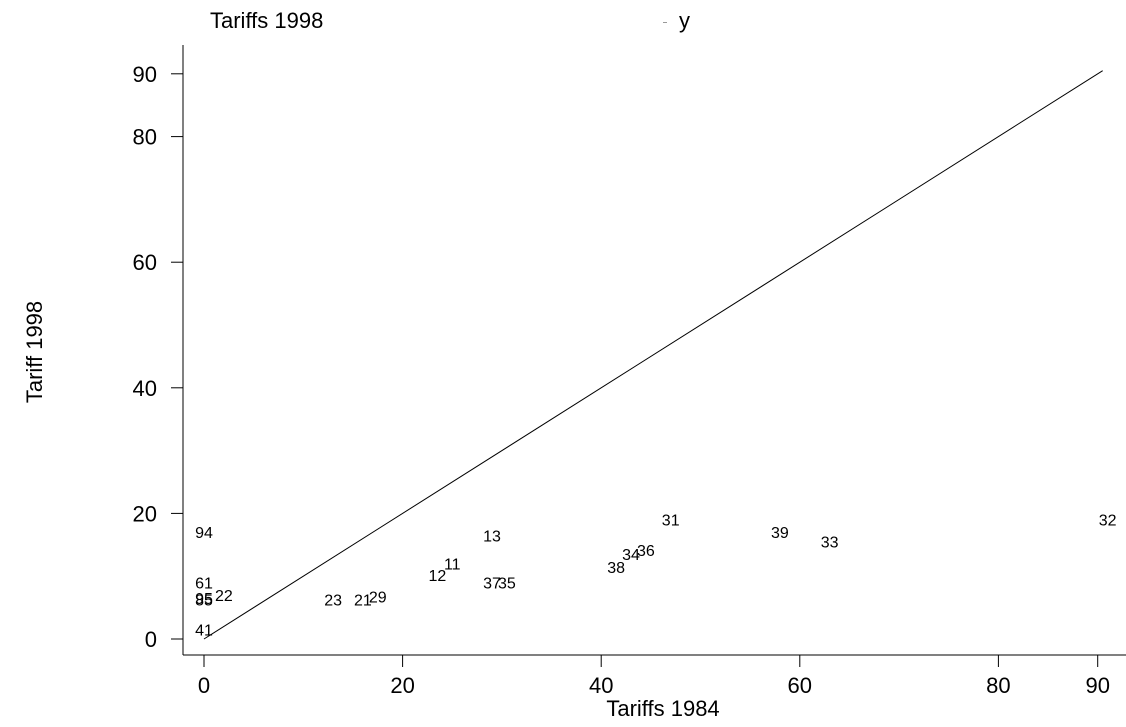 This screenshot has width=1126, height=727. What do you see at coordinates (780, 533) in the screenshot?
I see `point-label: 39` at bounding box center [780, 533].